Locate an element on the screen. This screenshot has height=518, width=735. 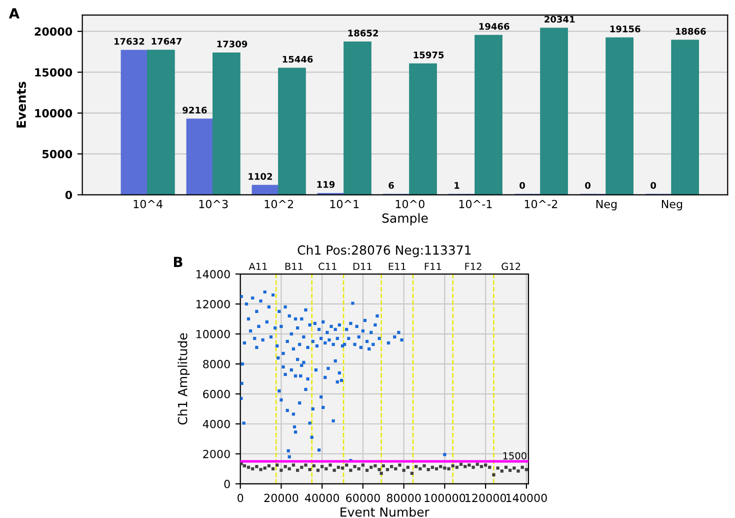
data-label: 19156 is located at coordinates (625, 29).